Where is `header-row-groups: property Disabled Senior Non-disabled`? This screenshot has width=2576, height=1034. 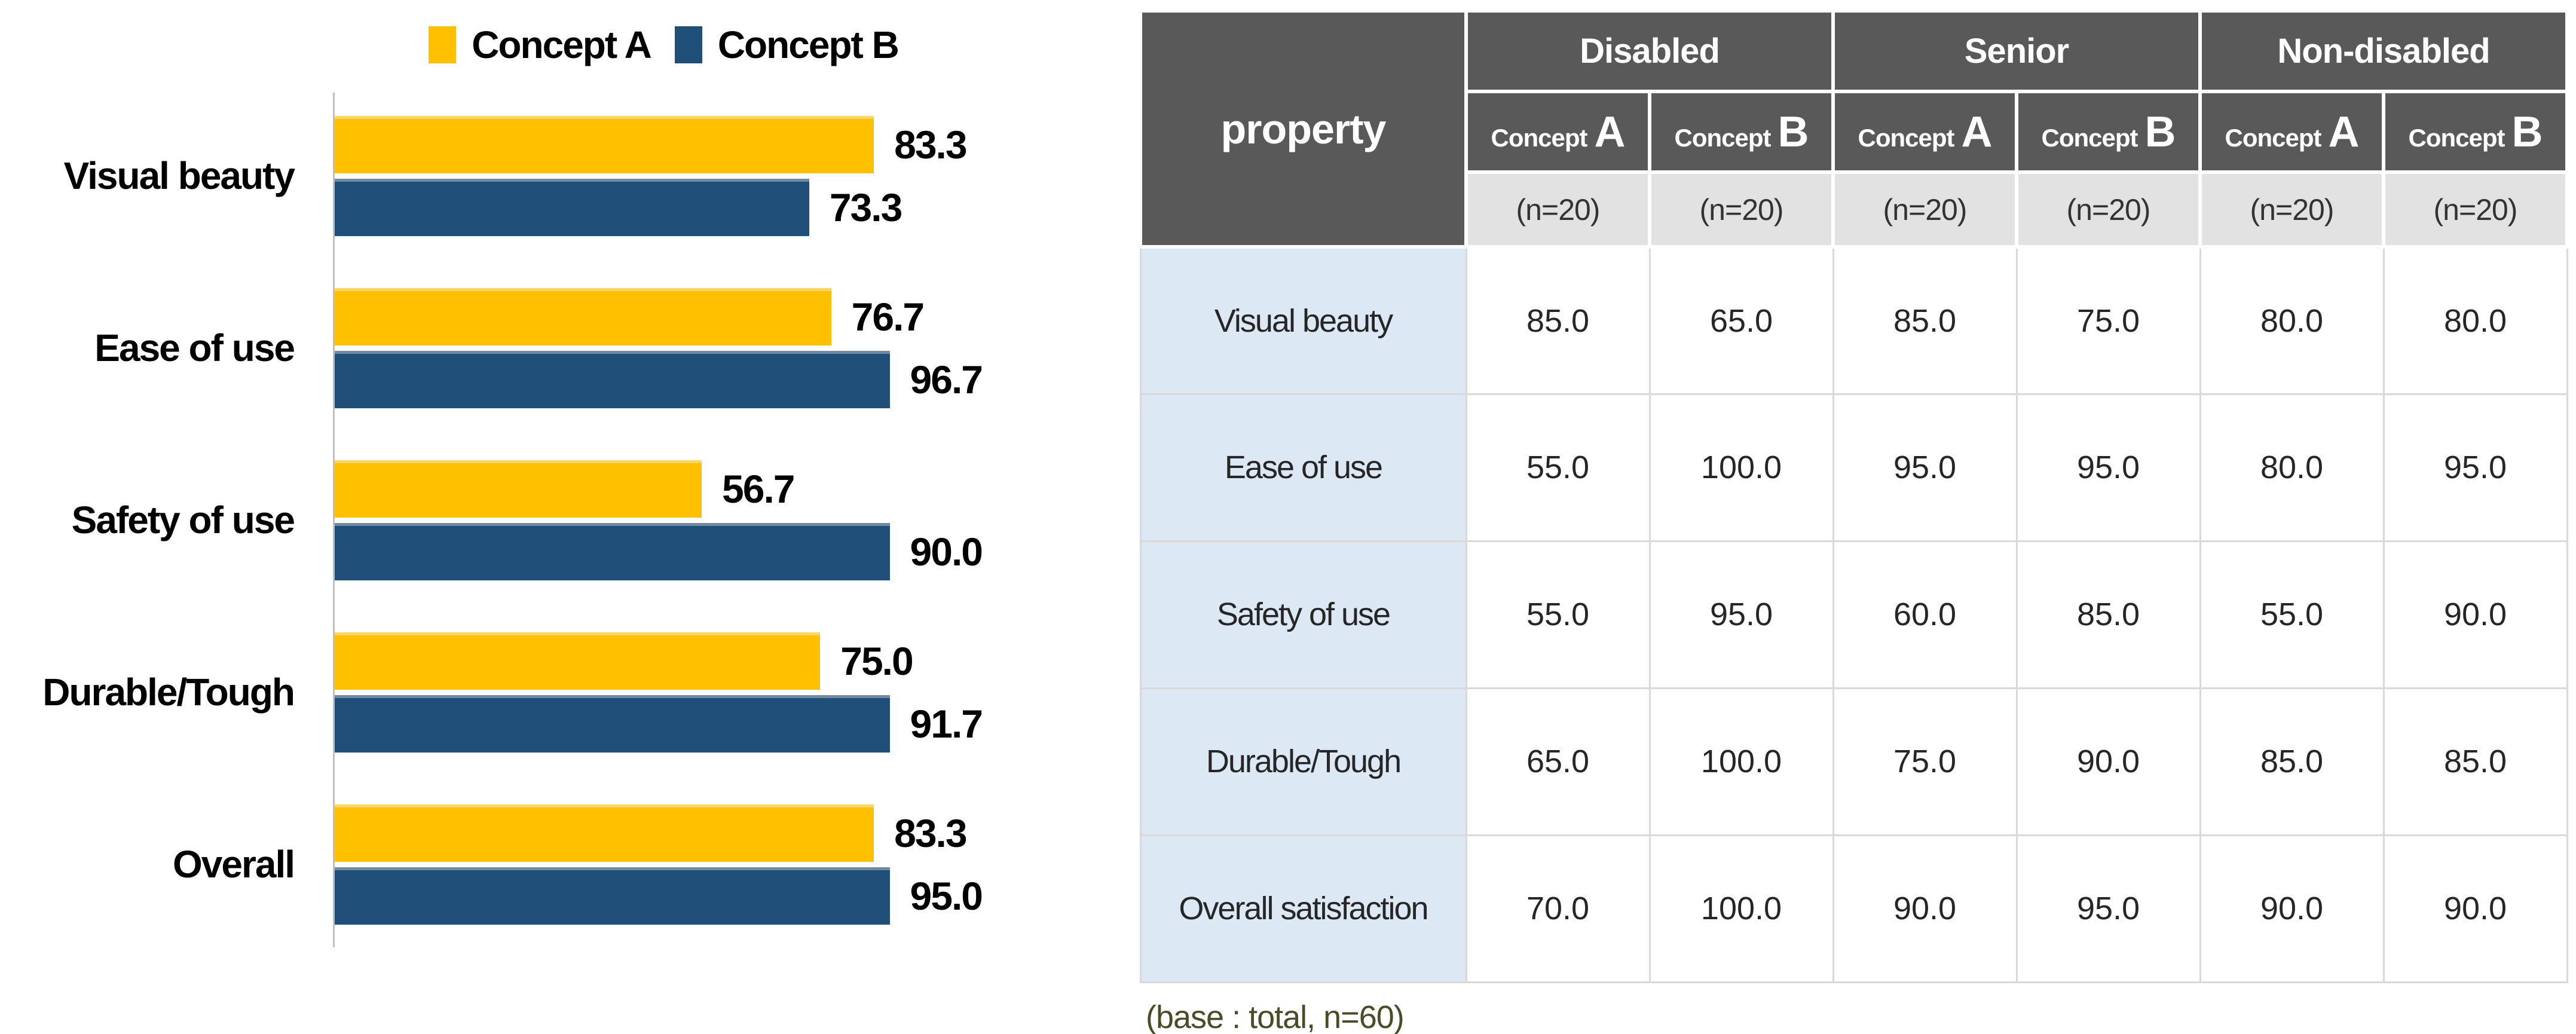 header-row-groups: property Disabled Senior Non-disabled is located at coordinates (1854, 129).